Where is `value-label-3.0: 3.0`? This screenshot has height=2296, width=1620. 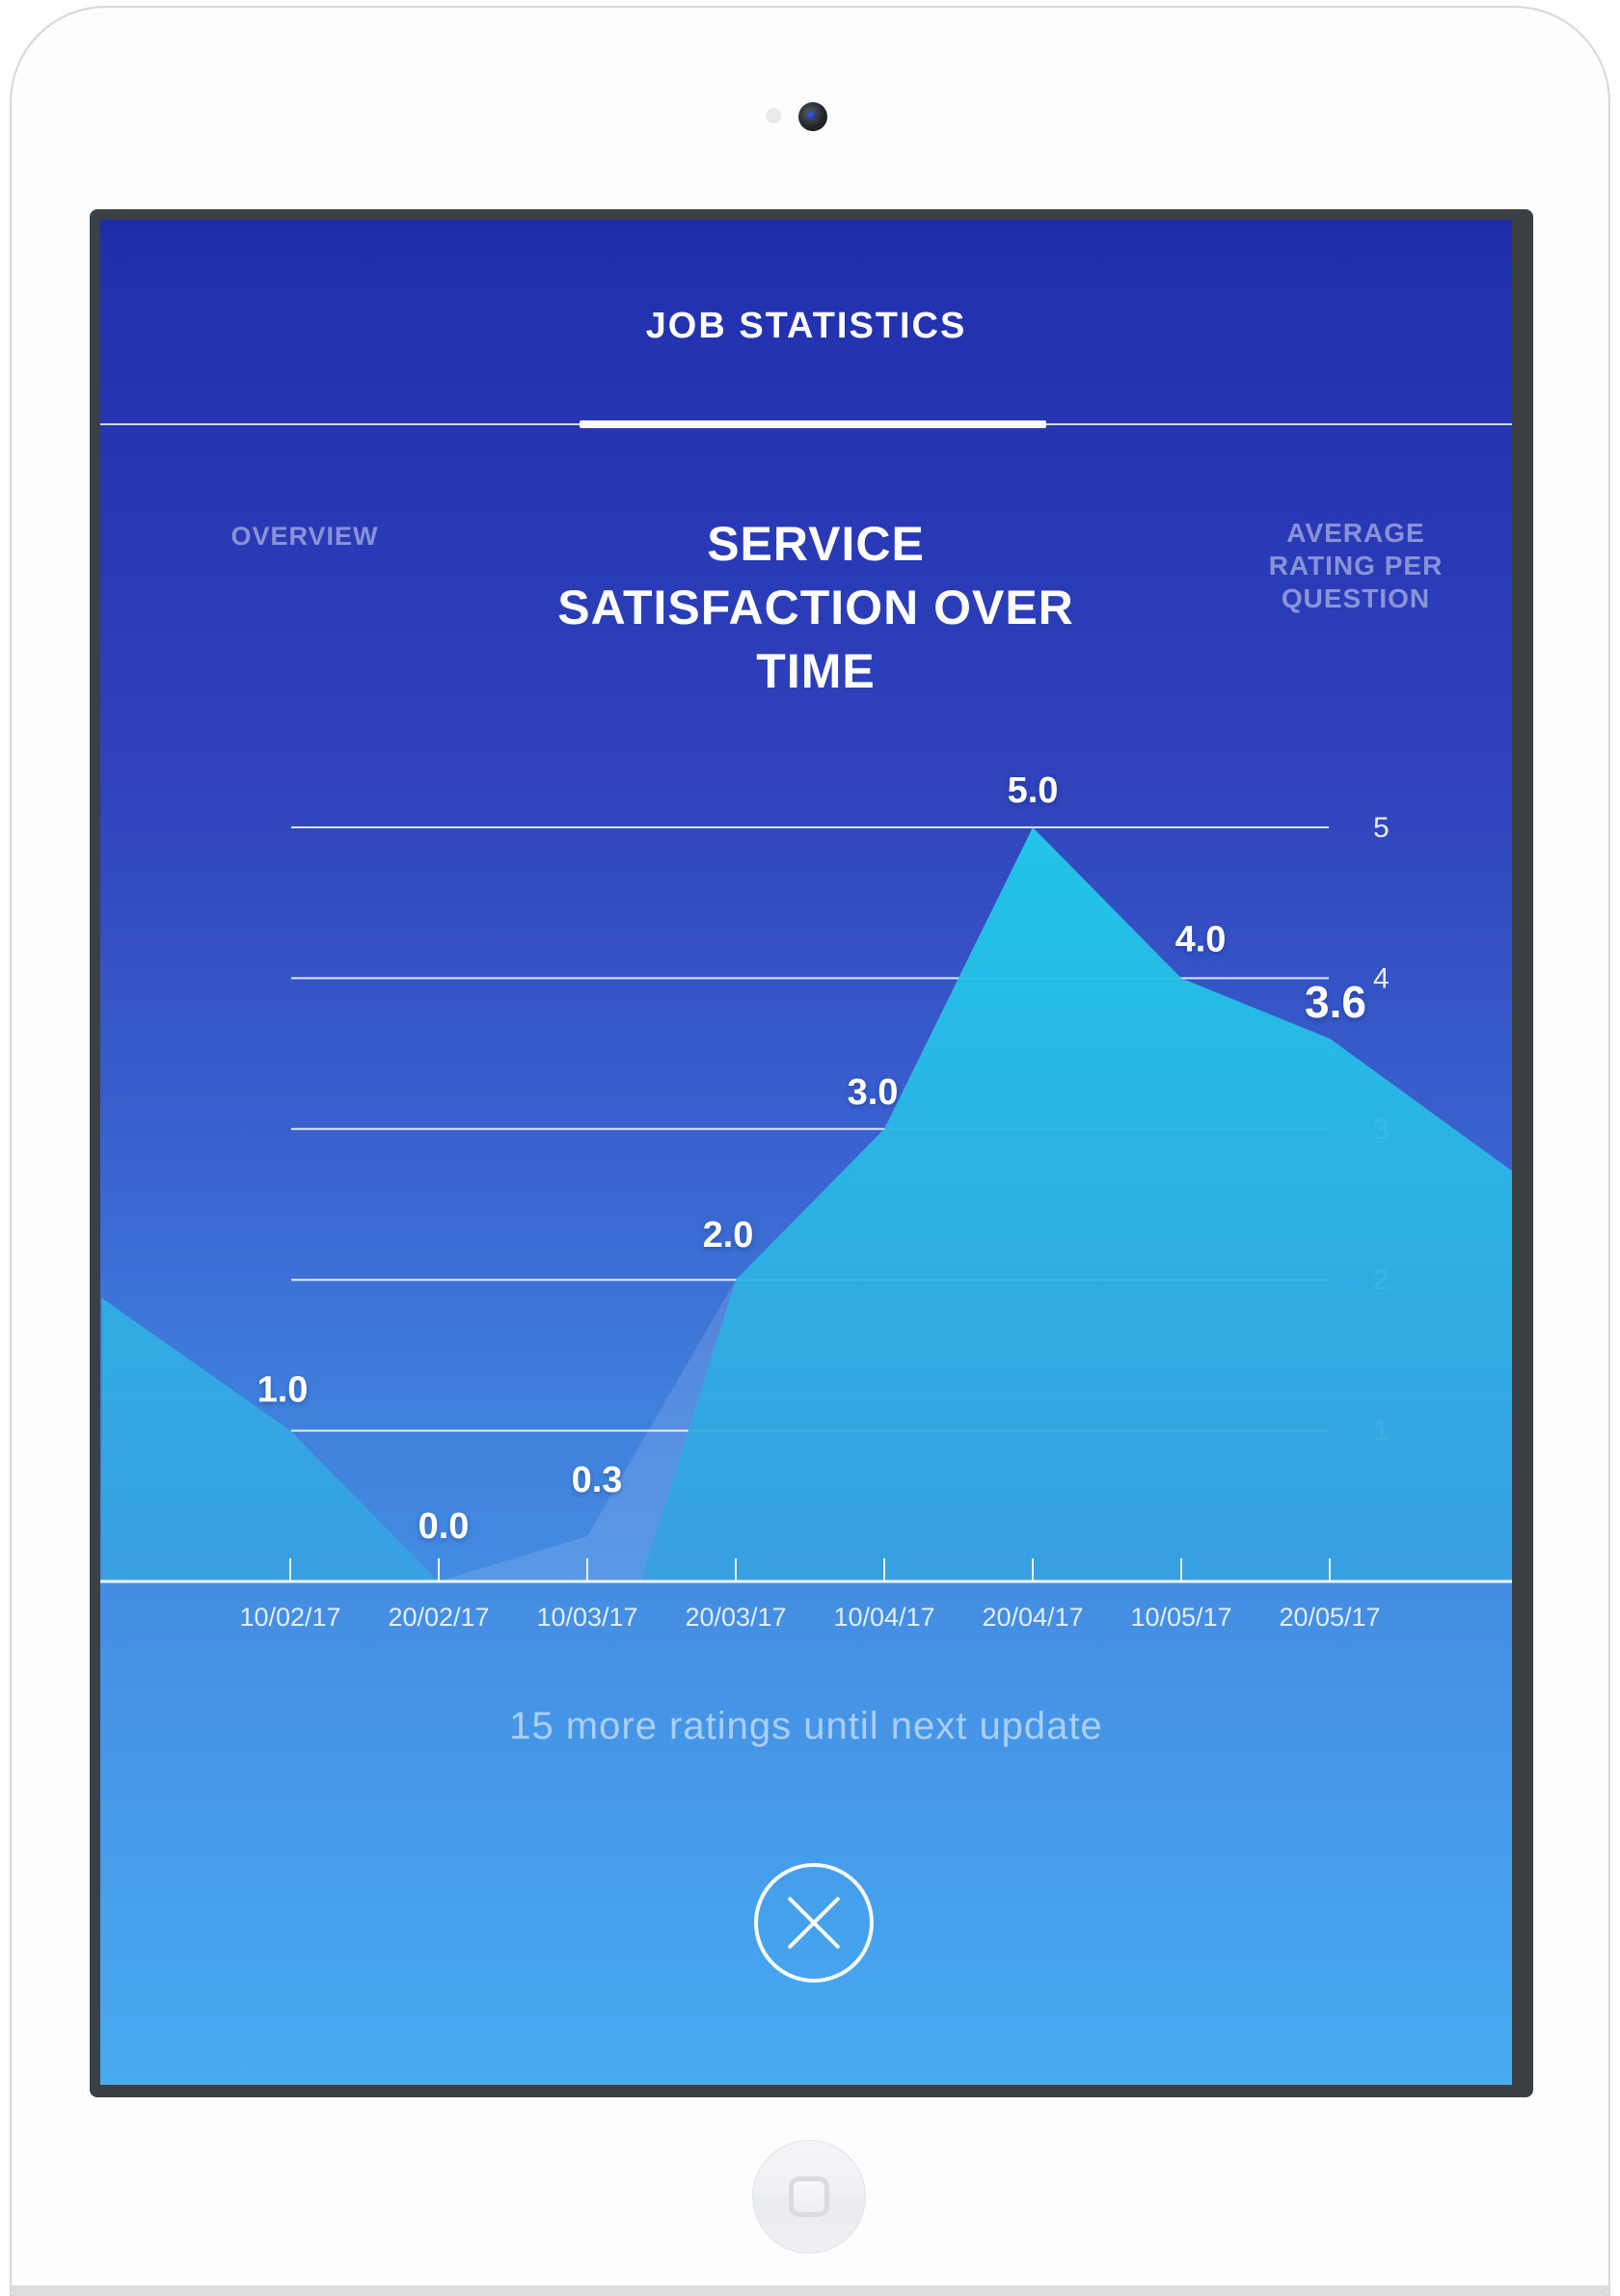 value-label-3.0: 3.0 is located at coordinates (873, 1092).